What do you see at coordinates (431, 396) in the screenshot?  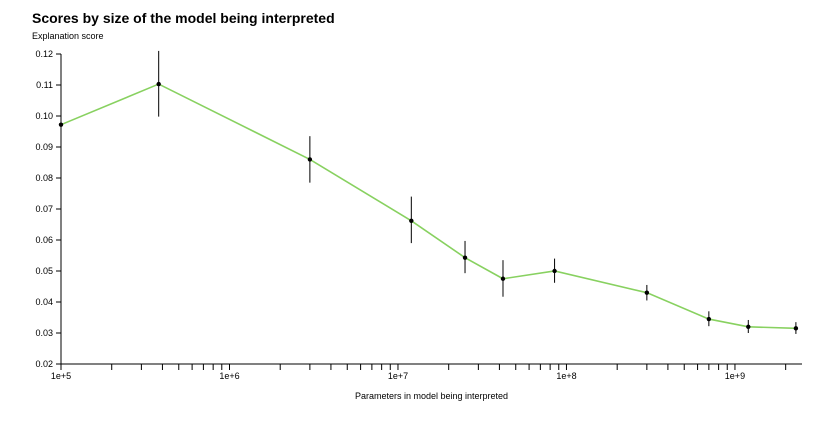 I see `x-axis-label: Parameters in model being interpreted` at bounding box center [431, 396].